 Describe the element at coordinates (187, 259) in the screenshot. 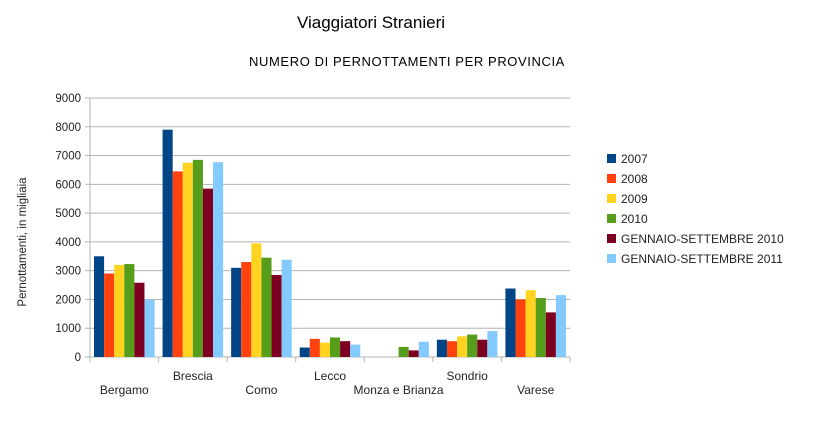

I see `bar-2009-brescia` at that location.